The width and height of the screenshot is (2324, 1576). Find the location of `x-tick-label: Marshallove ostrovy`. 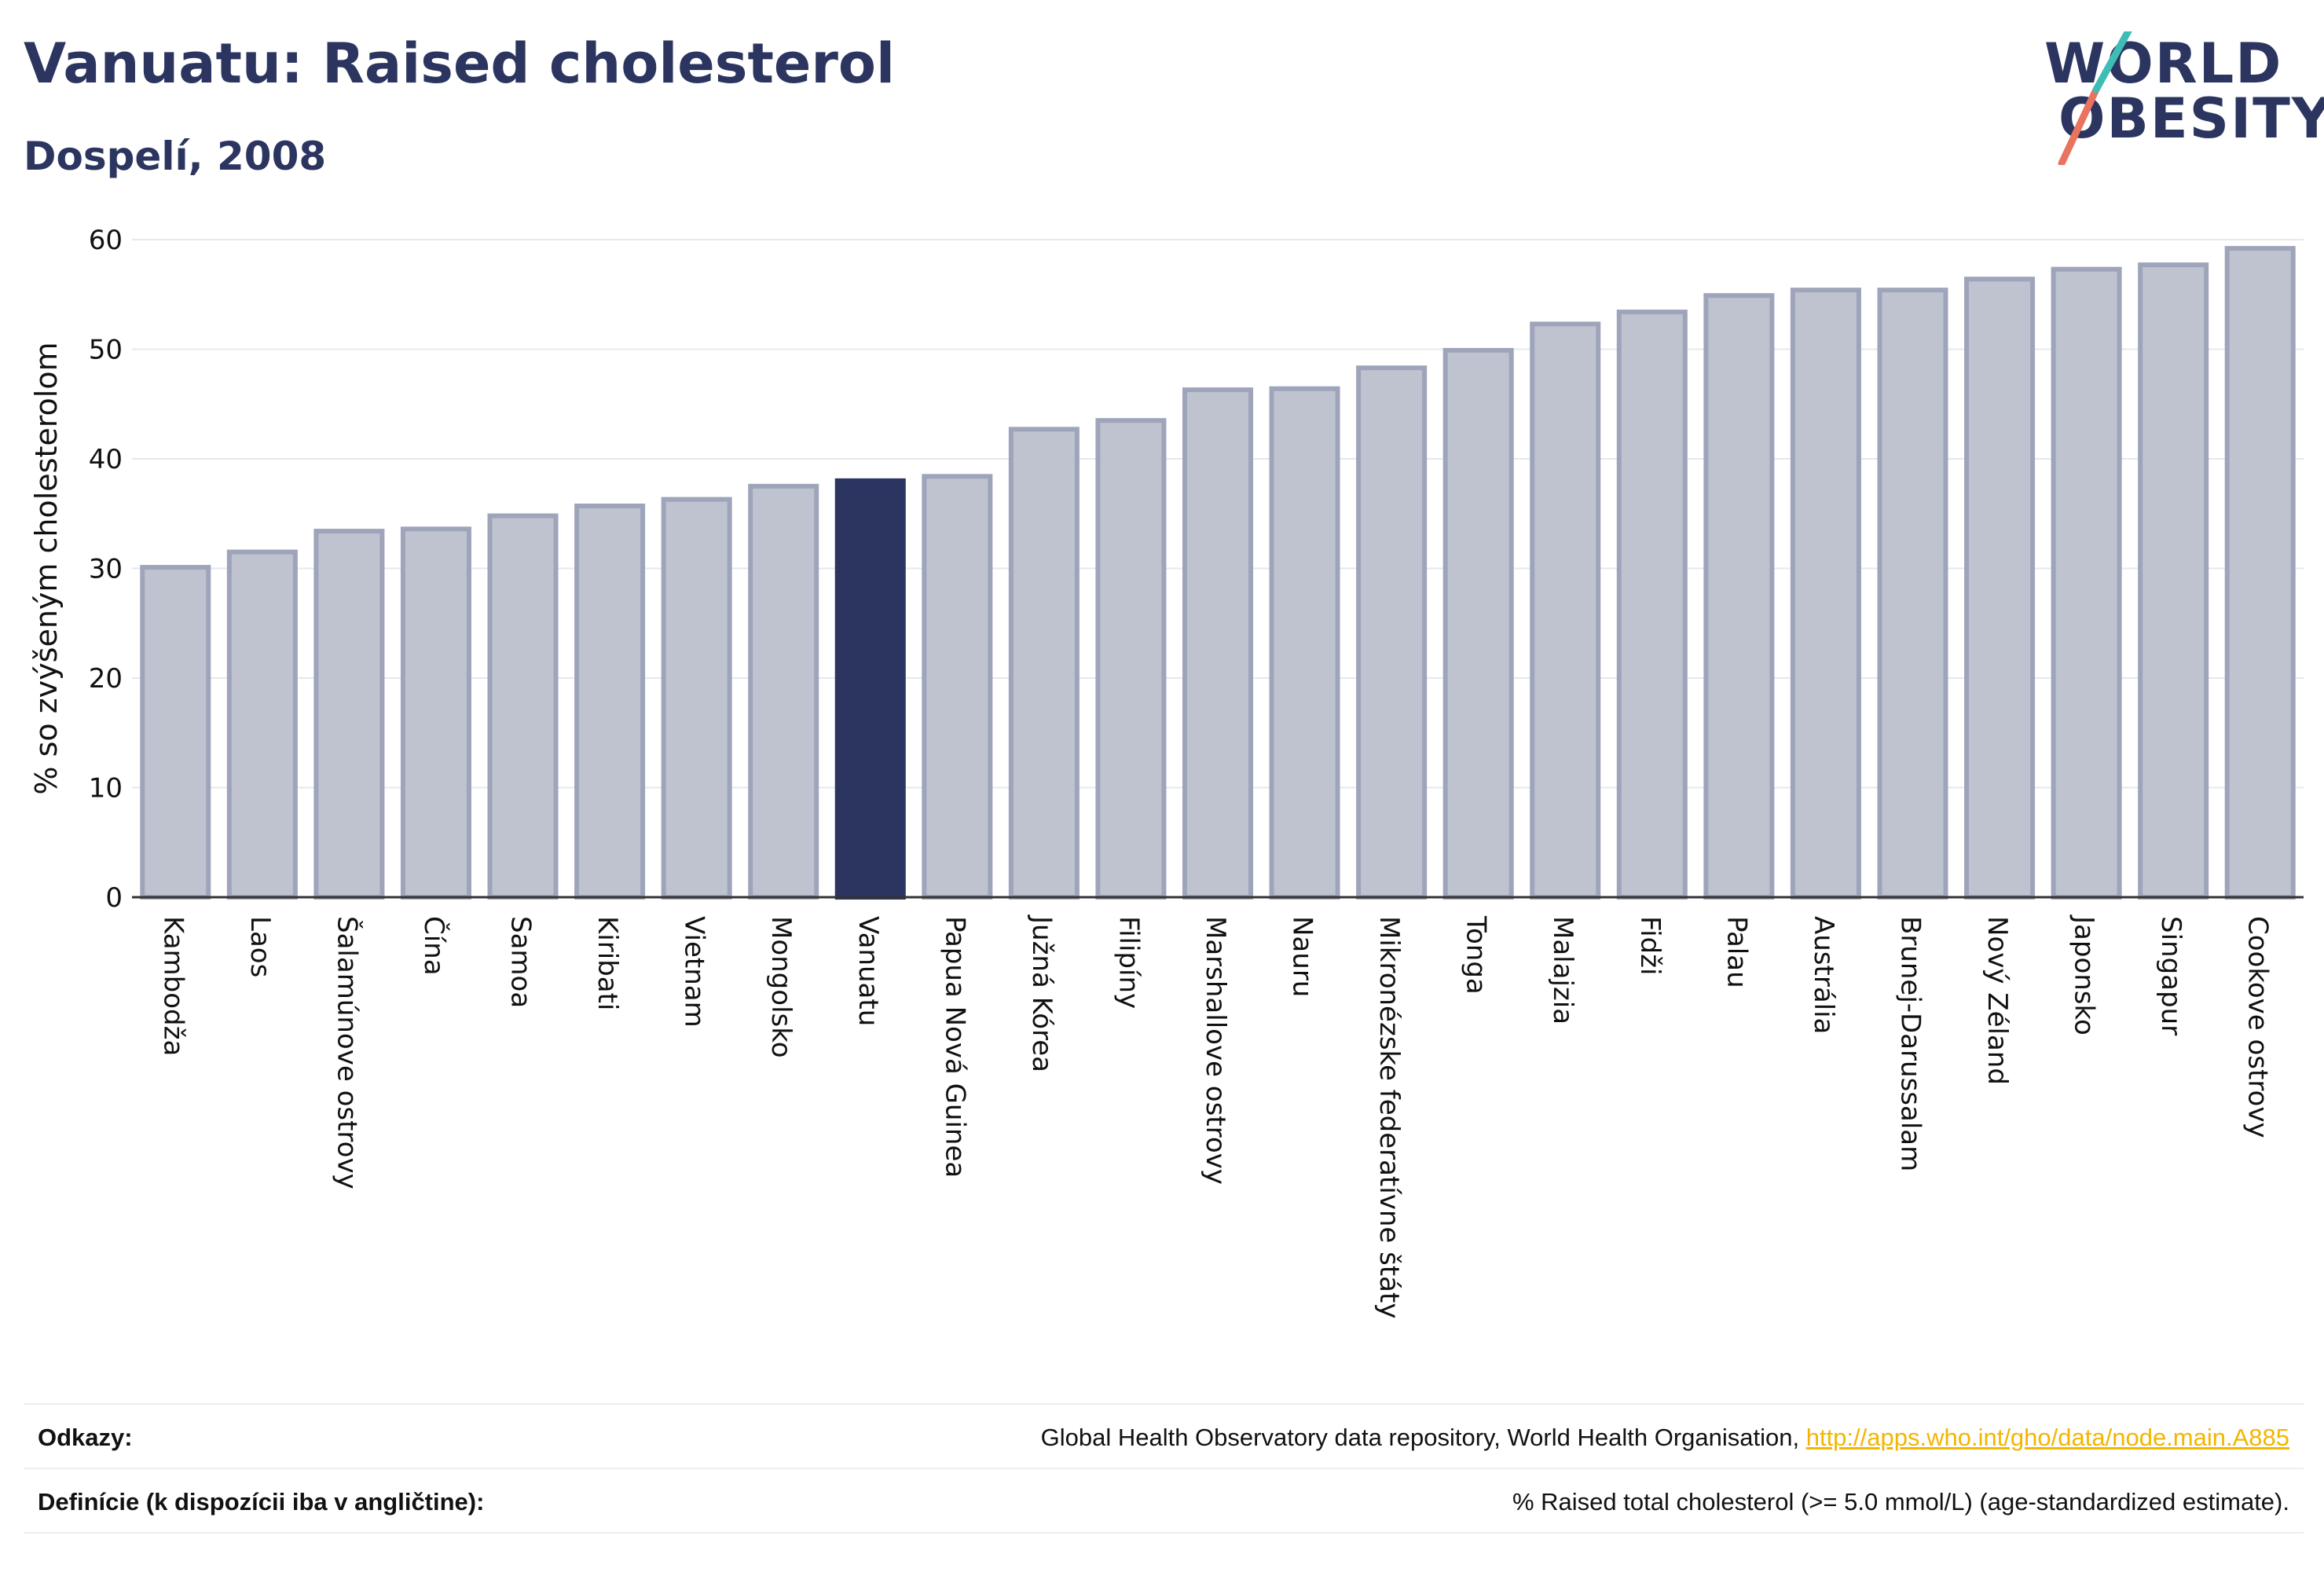

x-tick-label: Marshallove ostrovy is located at coordinates (1215, 1050).